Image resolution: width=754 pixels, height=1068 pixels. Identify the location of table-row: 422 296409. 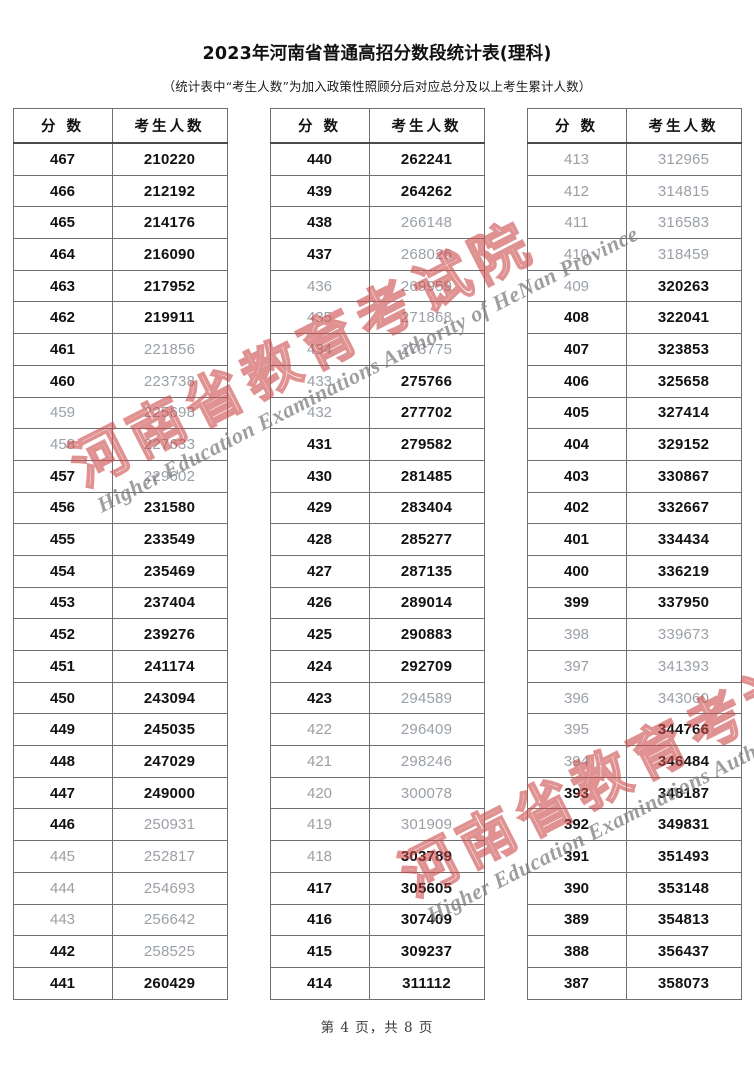
(377, 730).